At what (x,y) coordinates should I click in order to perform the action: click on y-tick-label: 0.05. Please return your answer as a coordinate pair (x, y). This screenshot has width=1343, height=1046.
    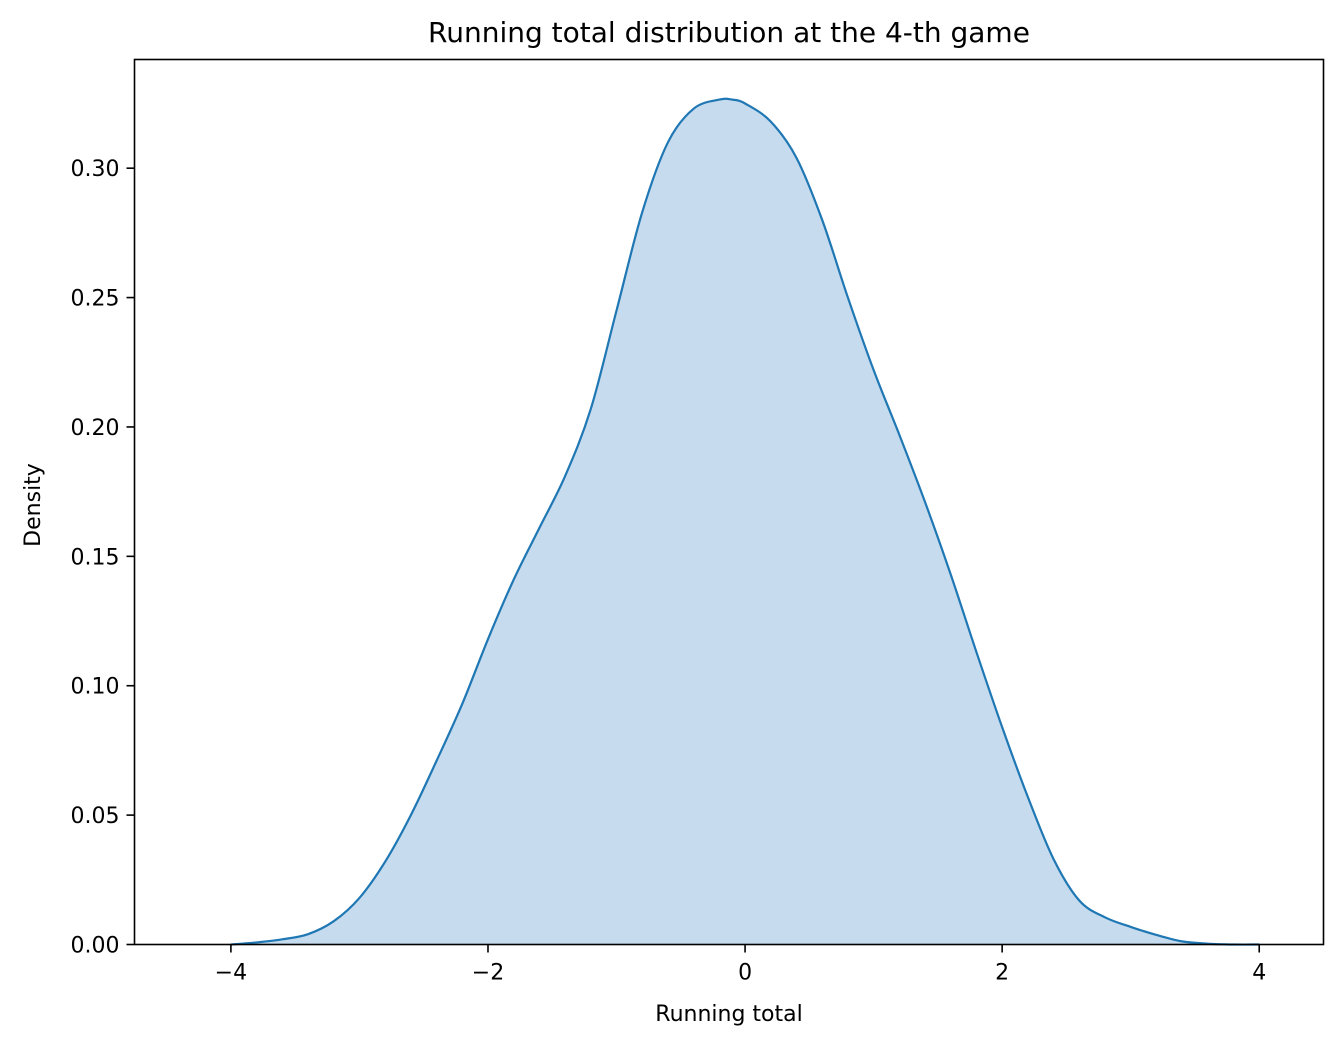
    Looking at the image, I should click on (95, 816).